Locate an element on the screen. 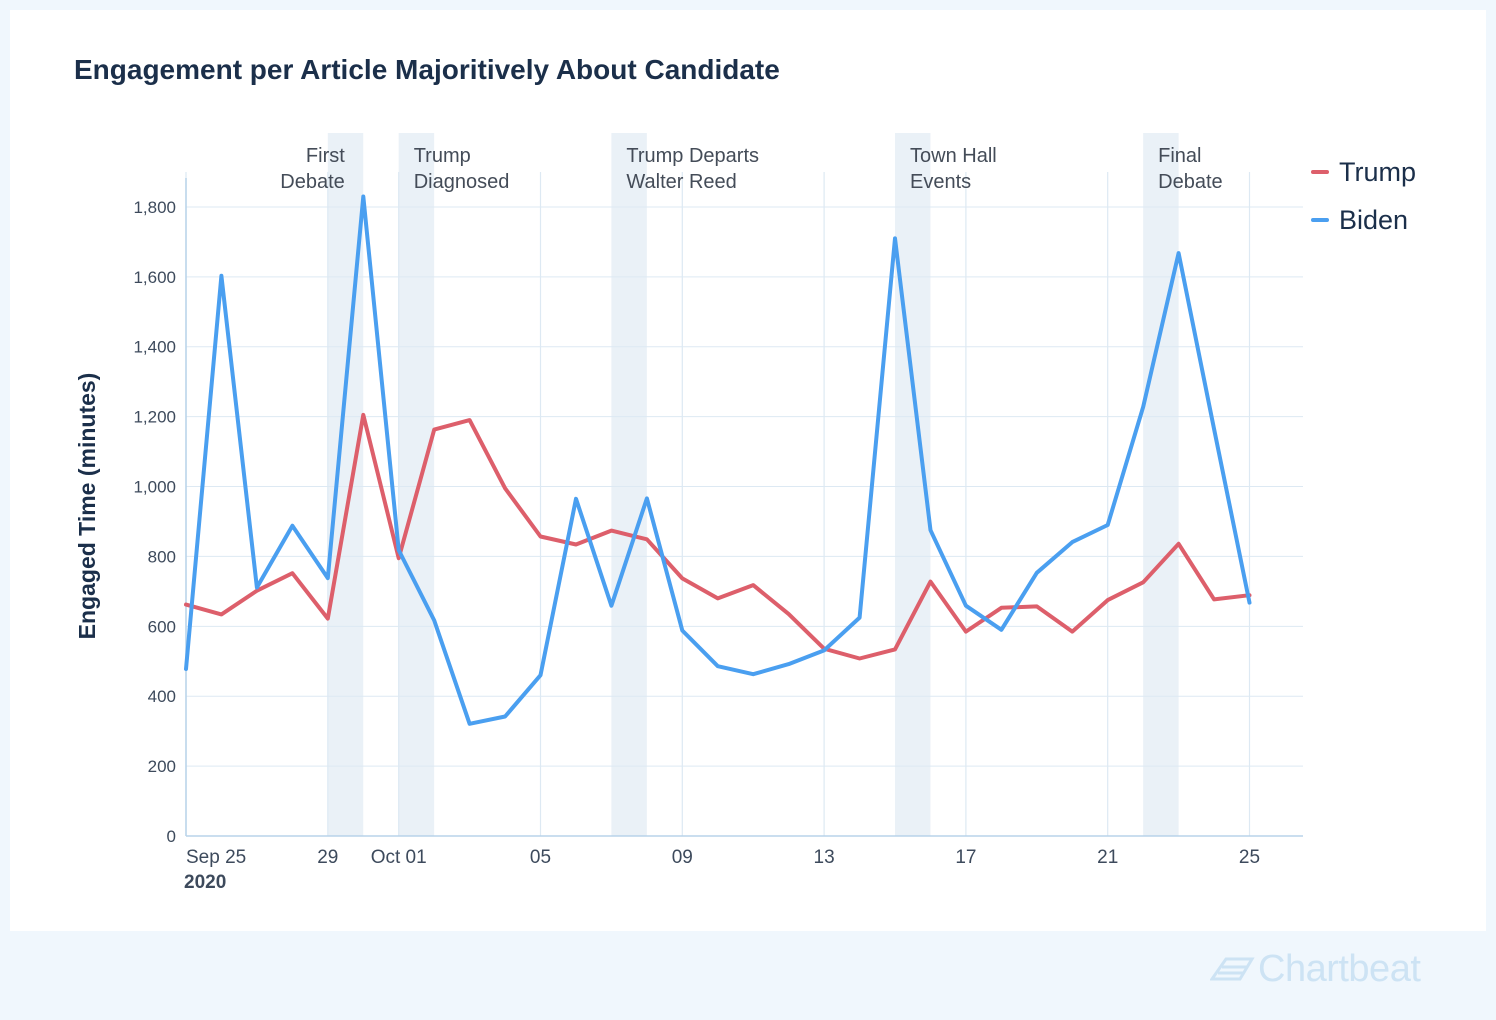 This screenshot has width=1496, height=1020. legend-label-biden: Biden is located at coordinates (1374, 219).